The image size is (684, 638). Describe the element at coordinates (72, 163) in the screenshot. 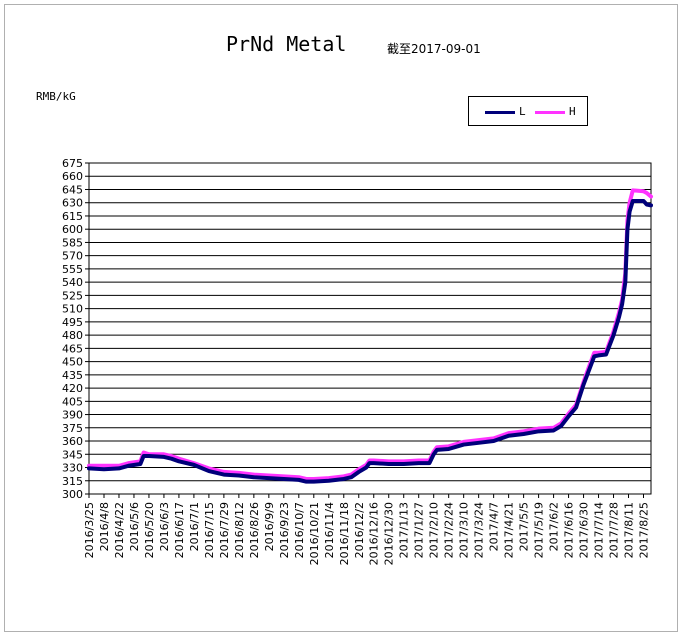

I see `y-tick-label: 675` at that location.